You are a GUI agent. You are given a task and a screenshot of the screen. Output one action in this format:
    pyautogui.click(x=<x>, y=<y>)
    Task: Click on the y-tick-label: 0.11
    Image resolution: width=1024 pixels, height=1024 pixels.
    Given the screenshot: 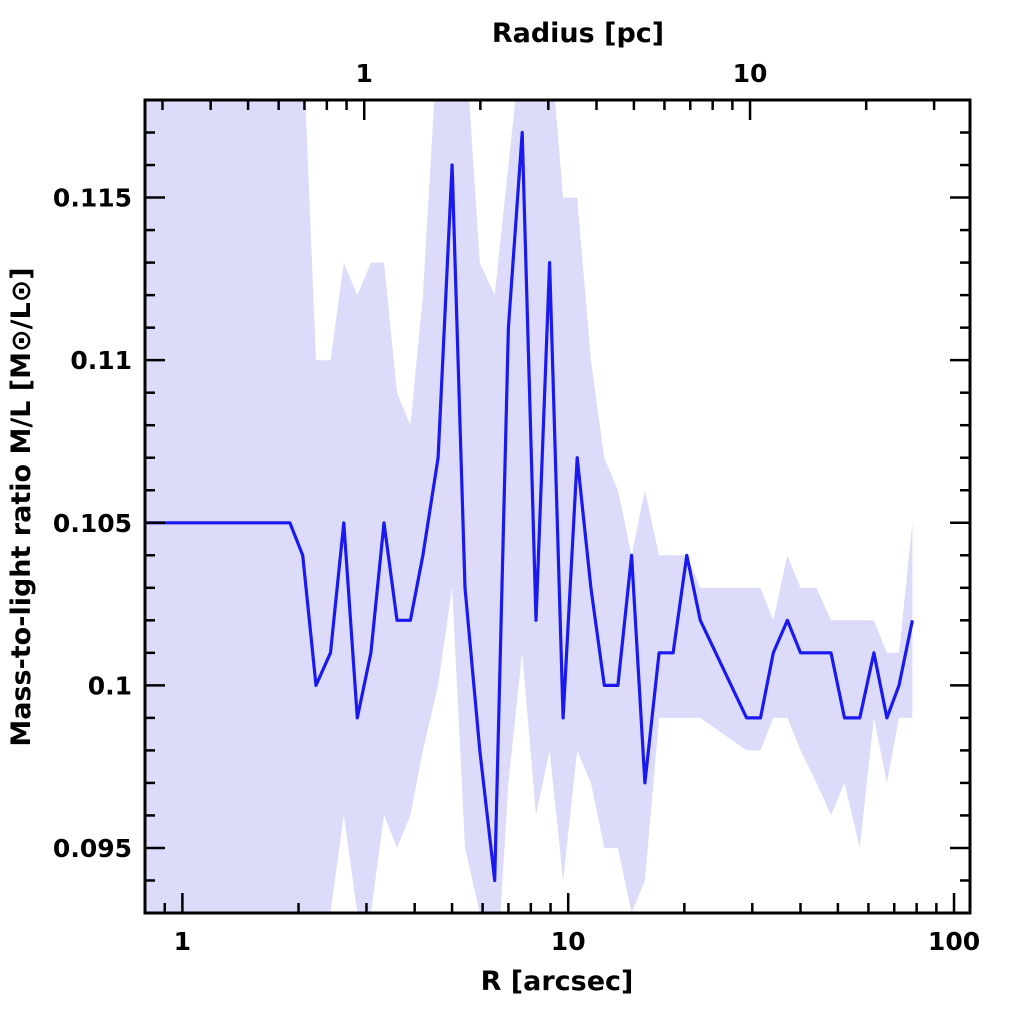 What is the action you would take?
    pyautogui.click(x=101, y=360)
    